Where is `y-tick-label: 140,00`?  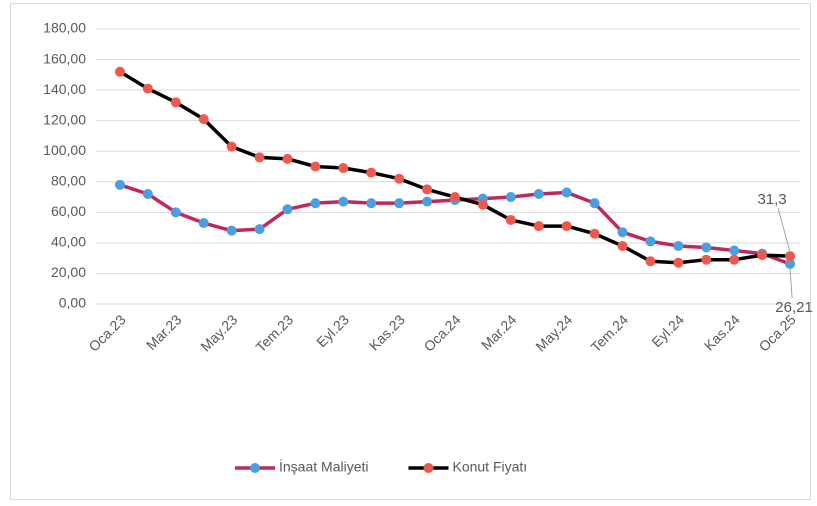 y-tick-label: 140,00 is located at coordinates (64, 89).